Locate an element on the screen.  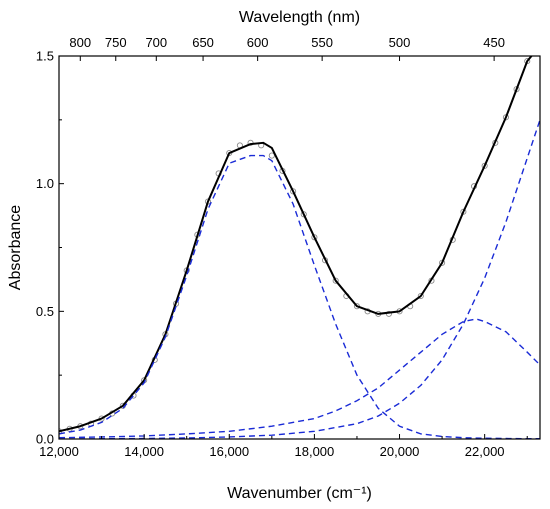
x-tick-label: 18,000 is located at coordinates (315, 451).